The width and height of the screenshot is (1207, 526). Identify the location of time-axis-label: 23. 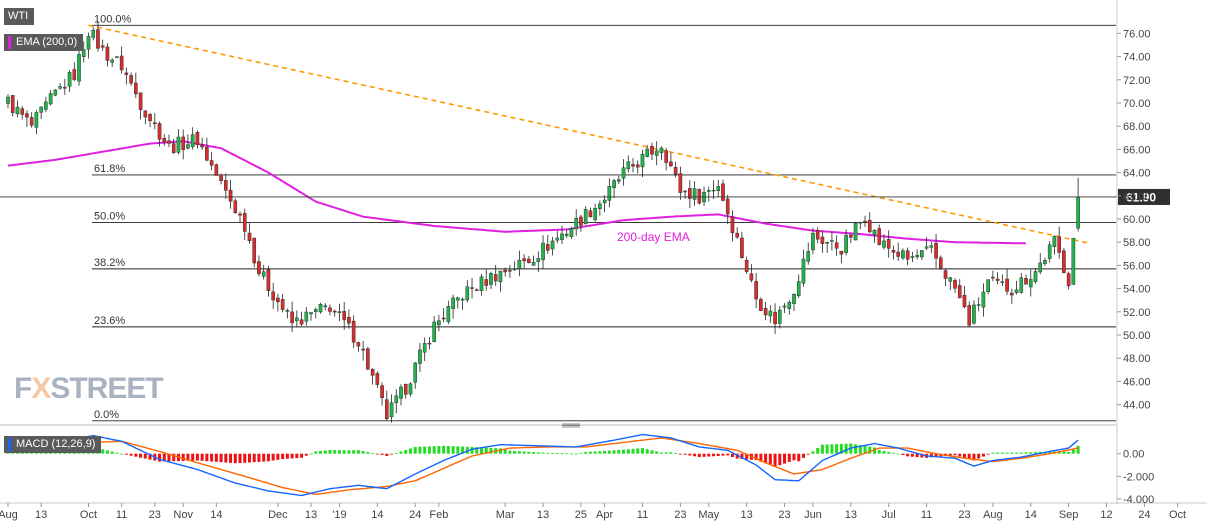
(784, 515).